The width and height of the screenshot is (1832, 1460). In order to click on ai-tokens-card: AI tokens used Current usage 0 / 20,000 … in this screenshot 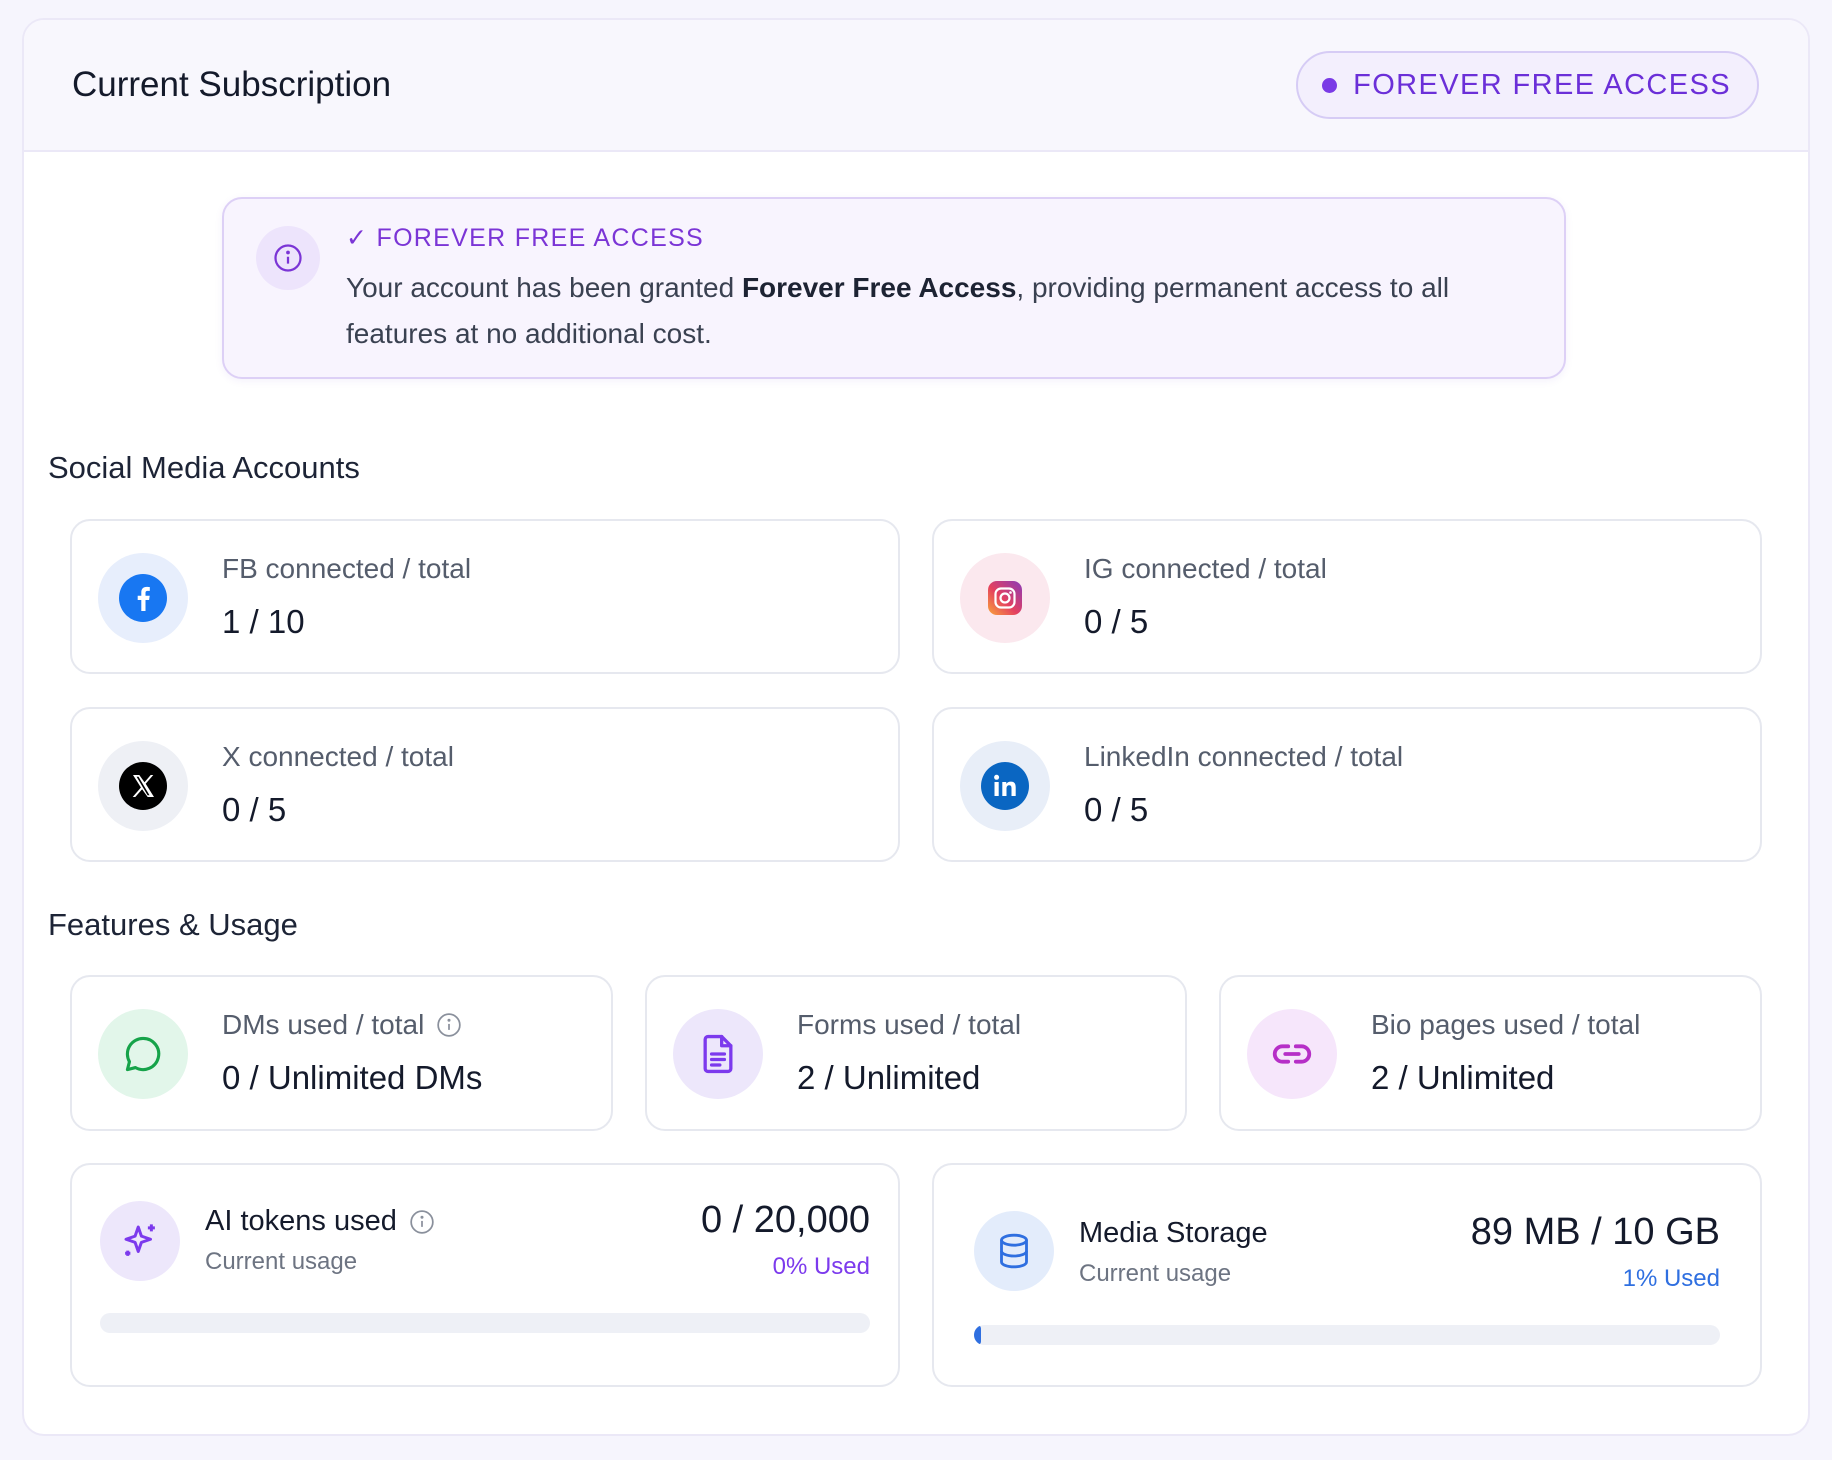, I will do `click(485, 1275)`.